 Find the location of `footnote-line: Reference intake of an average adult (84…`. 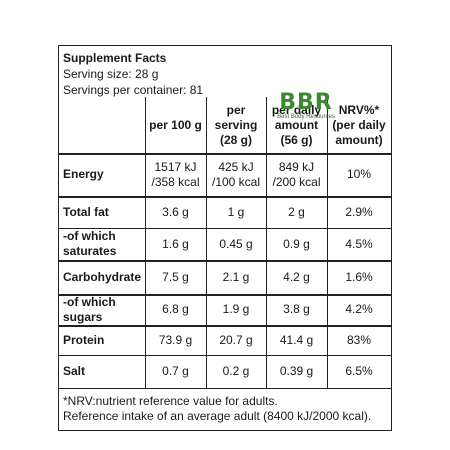

footnote-line: Reference intake of an average adult (84… is located at coordinates (217, 416).